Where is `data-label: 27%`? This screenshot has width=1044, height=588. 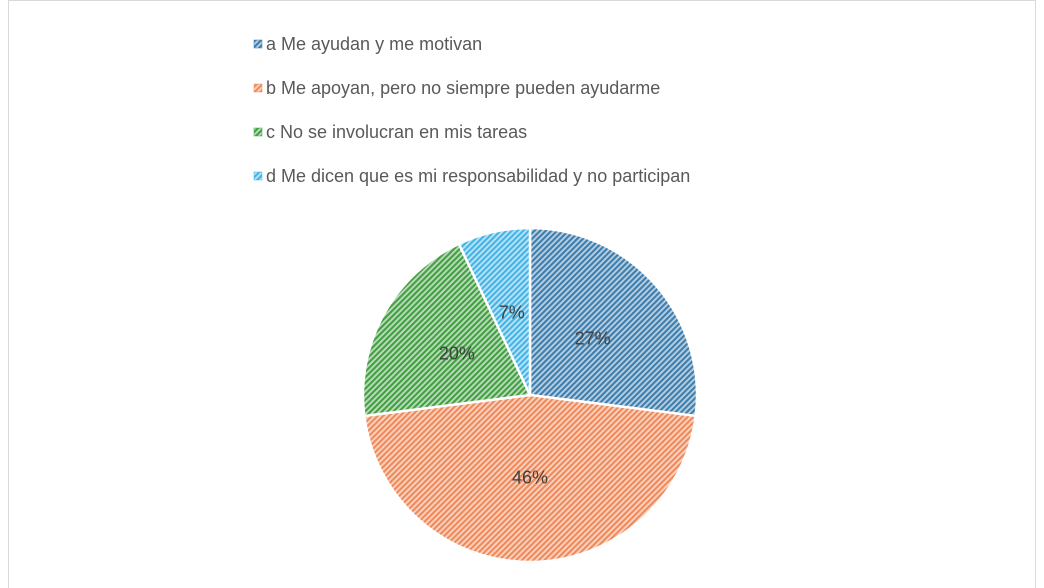
data-label: 27% is located at coordinates (593, 339).